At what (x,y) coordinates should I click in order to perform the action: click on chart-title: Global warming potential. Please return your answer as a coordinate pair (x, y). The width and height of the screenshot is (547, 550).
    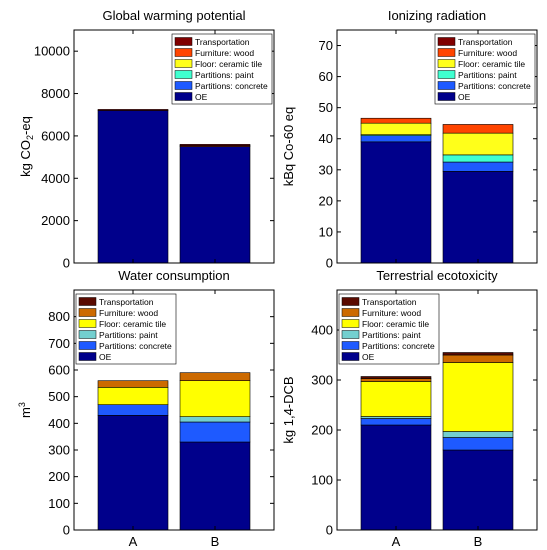
    Looking at the image, I should click on (173, 15).